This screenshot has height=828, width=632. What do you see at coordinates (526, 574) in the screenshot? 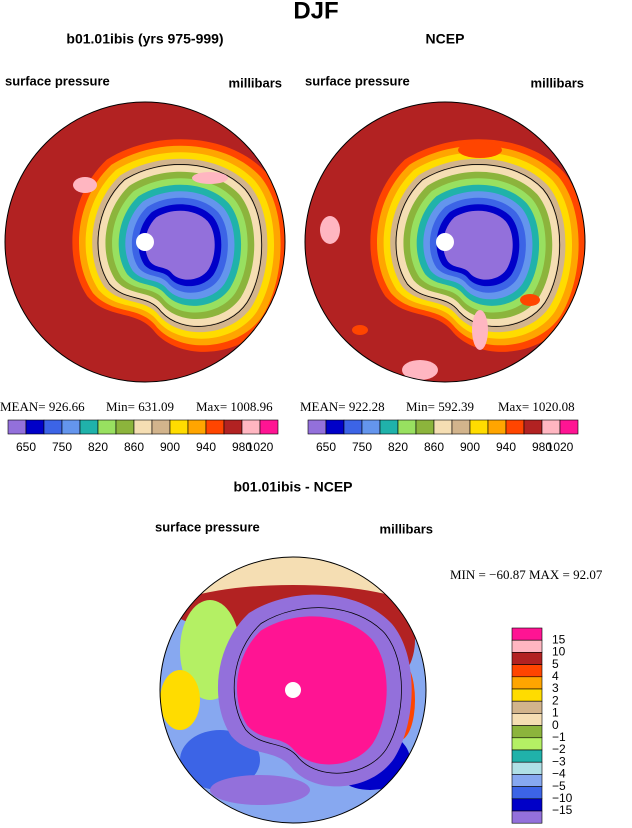
I see `stat: MIN = −60.87 MAX = 92.07` at bounding box center [526, 574].